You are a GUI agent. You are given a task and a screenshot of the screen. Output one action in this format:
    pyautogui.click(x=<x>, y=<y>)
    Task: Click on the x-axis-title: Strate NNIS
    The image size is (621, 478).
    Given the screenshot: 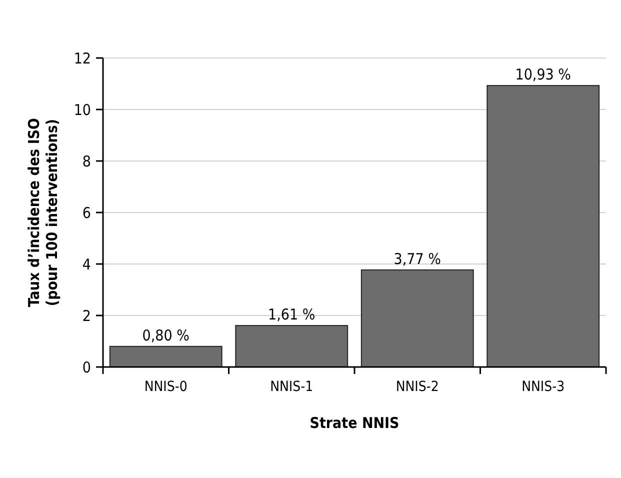 What is the action you would take?
    pyautogui.click(x=355, y=423)
    